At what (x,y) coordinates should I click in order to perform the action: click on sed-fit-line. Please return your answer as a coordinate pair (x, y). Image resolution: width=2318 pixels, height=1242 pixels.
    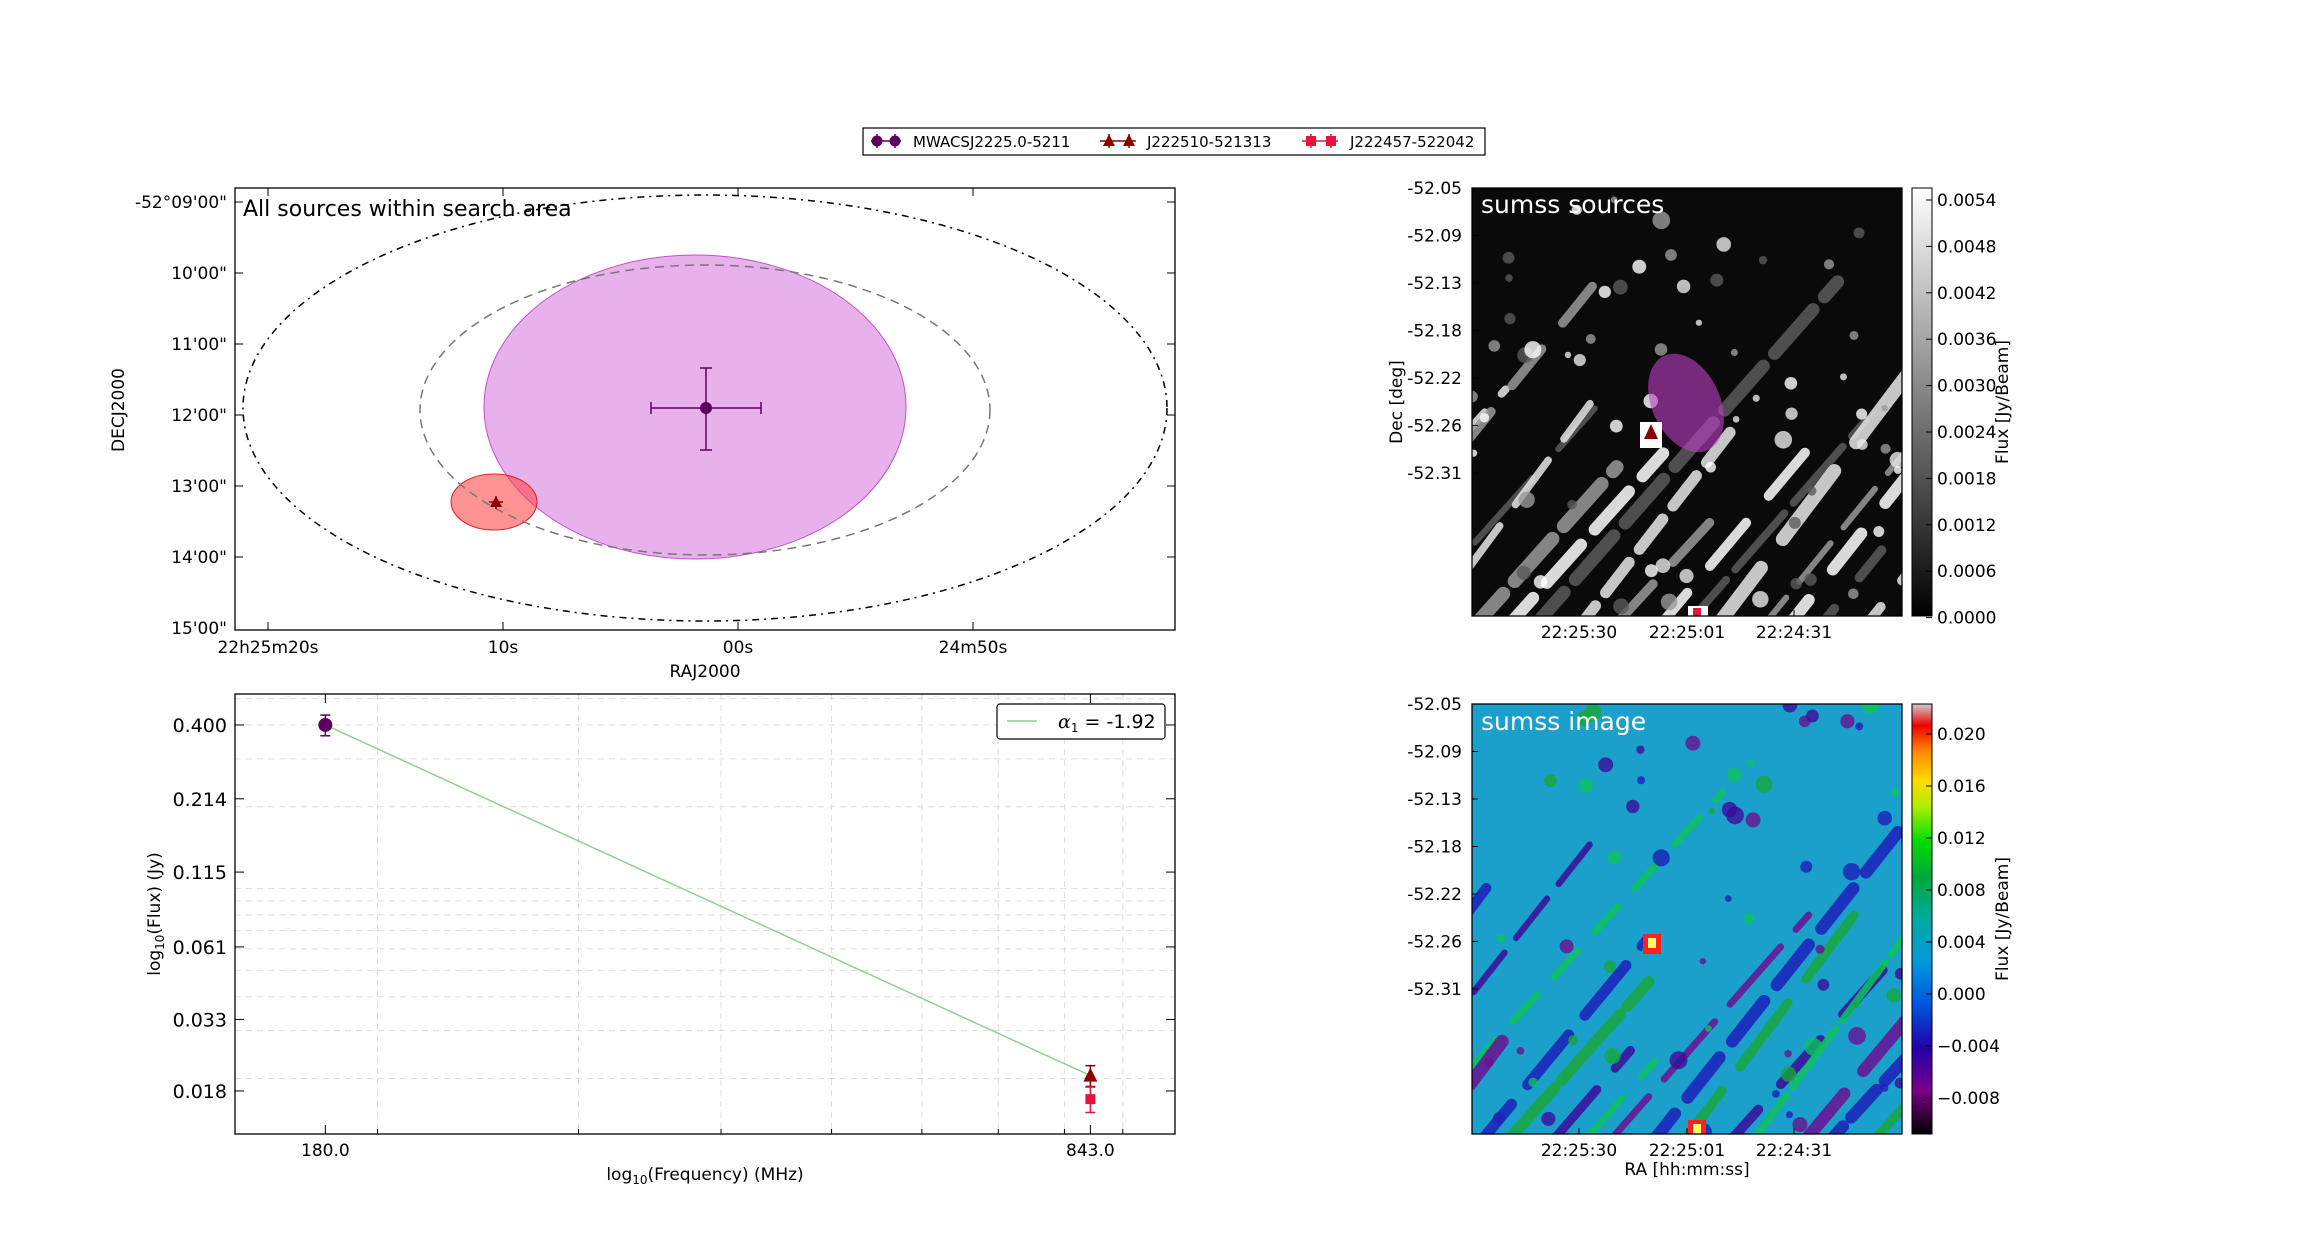
    Looking at the image, I should click on (708, 900).